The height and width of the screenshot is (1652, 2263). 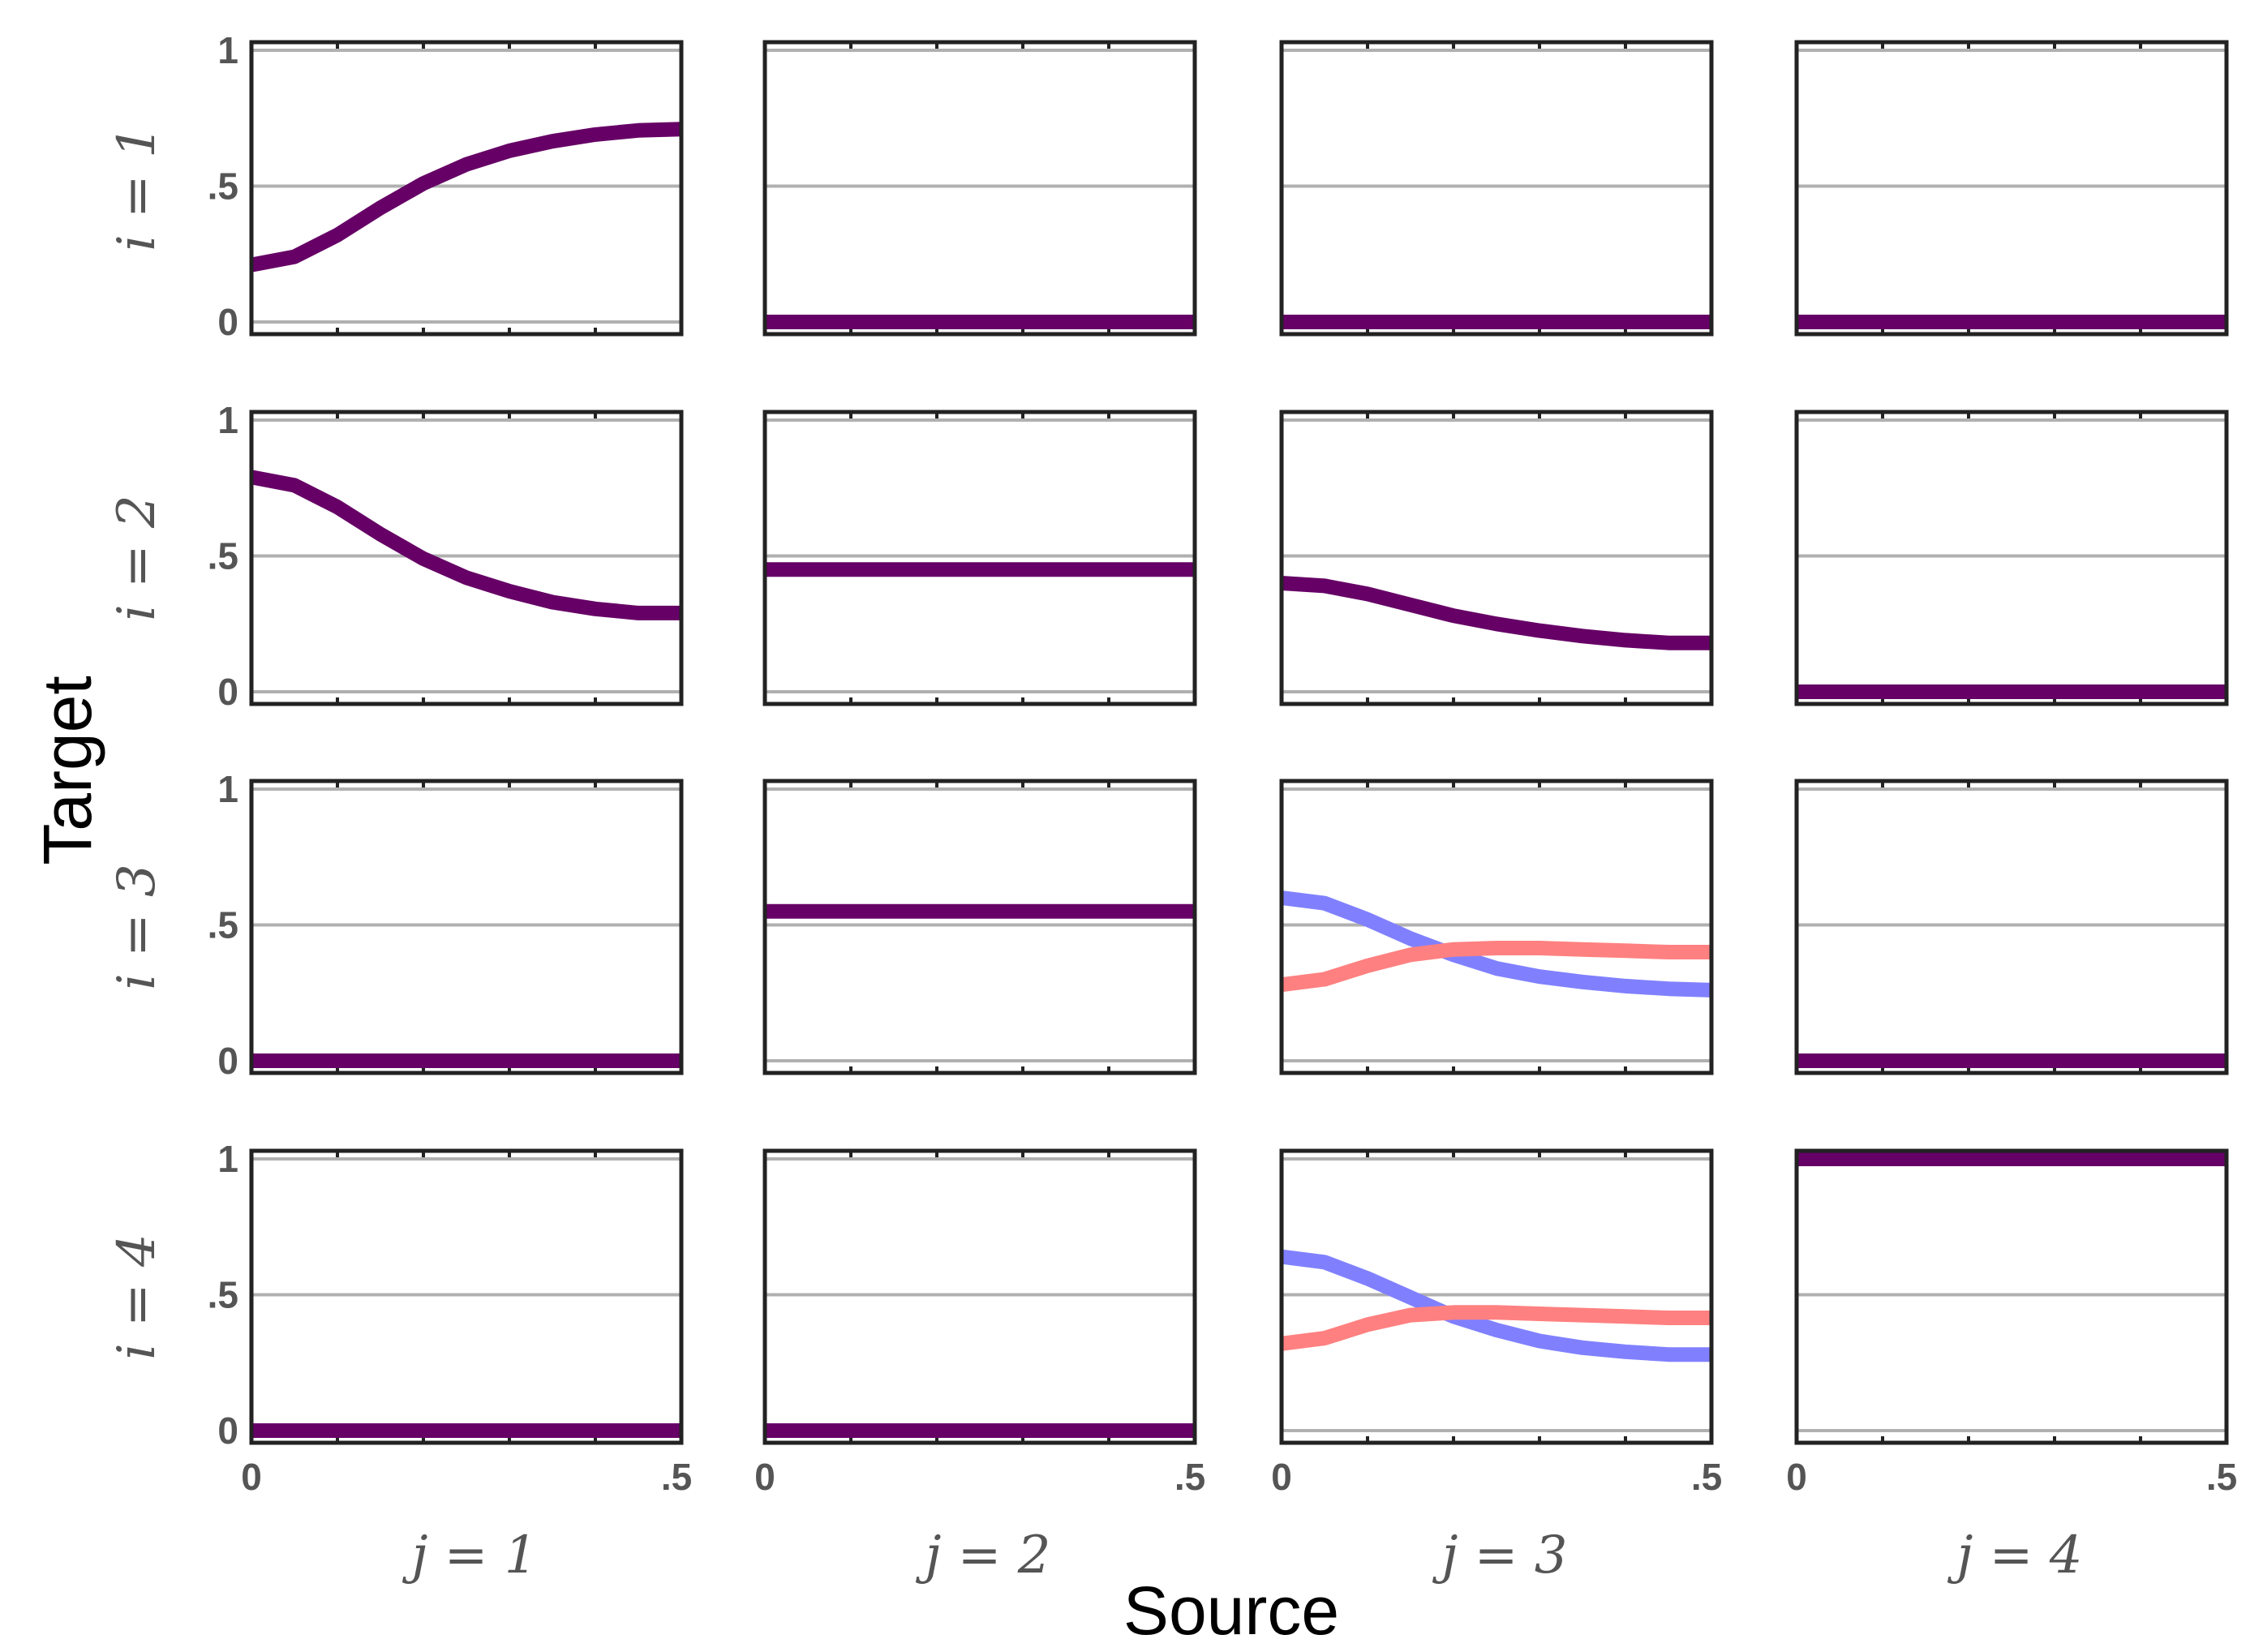 I want to click on panel-r1-c2, so click(x=980, y=188).